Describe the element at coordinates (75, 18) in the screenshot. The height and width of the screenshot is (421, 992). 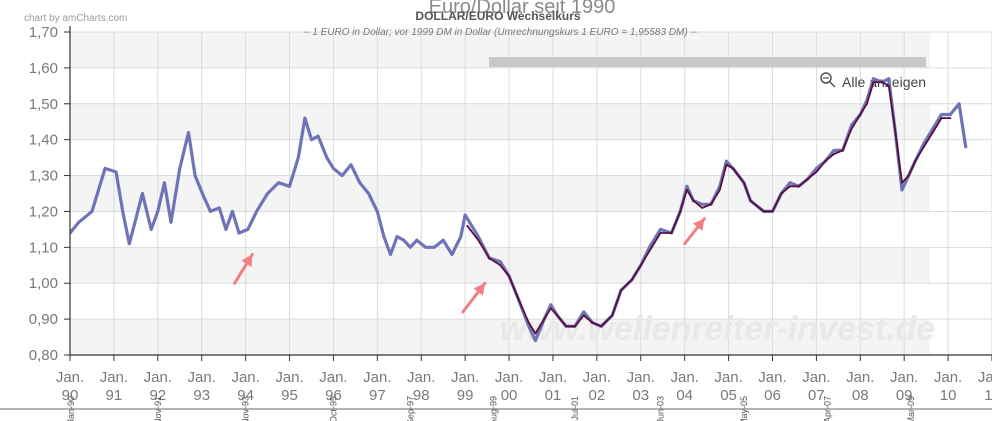
I see `chart-credit: chart by amCharts.com` at that location.